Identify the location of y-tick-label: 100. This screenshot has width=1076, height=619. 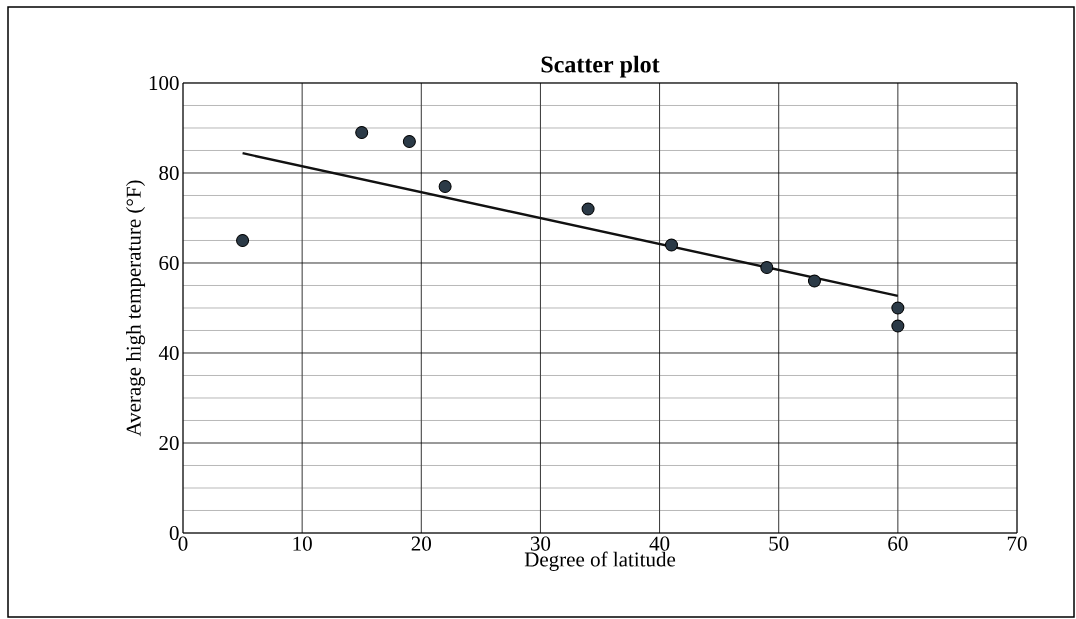
(164, 83).